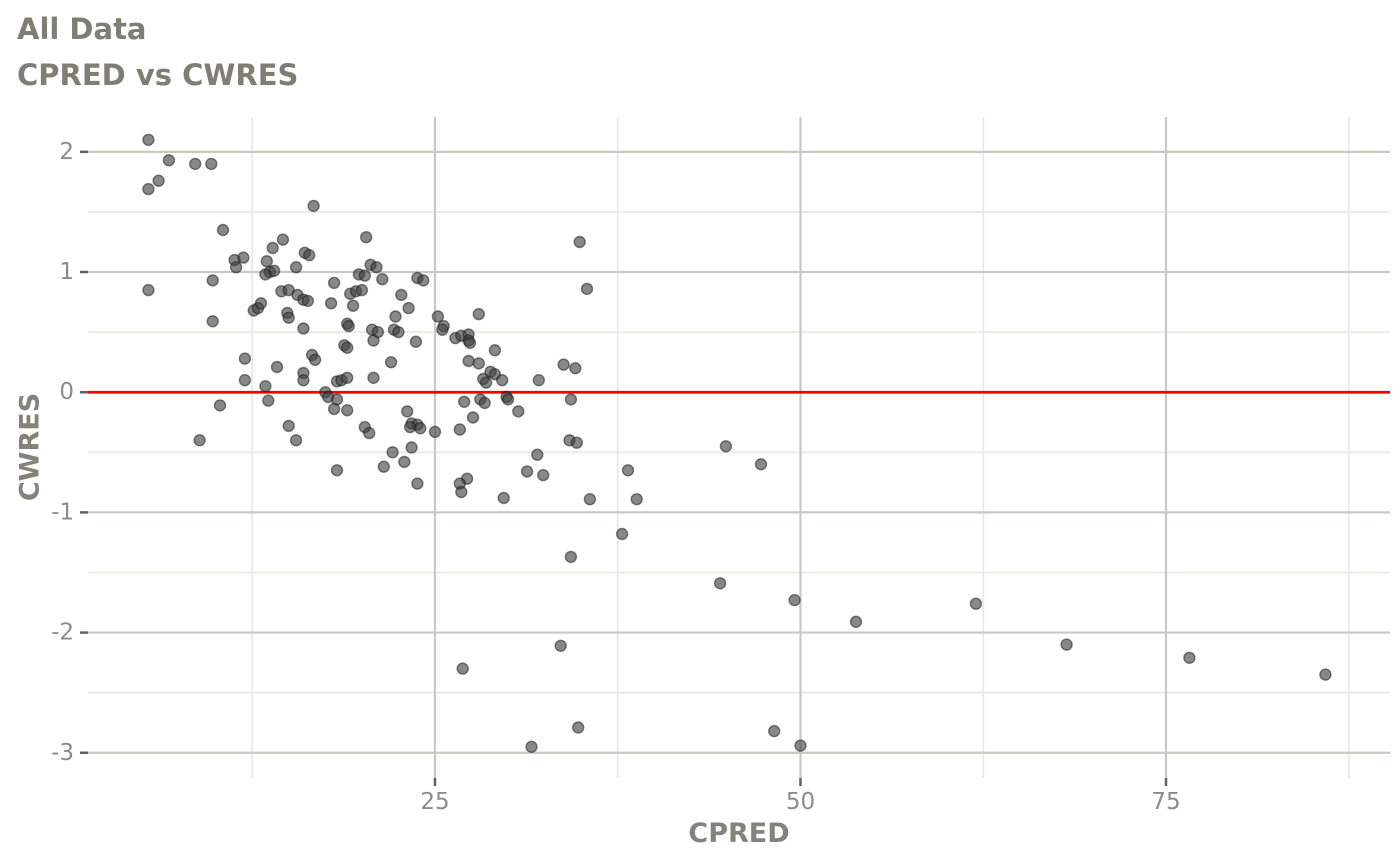 The height and width of the screenshot is (865, 1400). Describe the element at coordinates (434, 802) in the screenshot. I see `x-tick-label: 25` at that location.